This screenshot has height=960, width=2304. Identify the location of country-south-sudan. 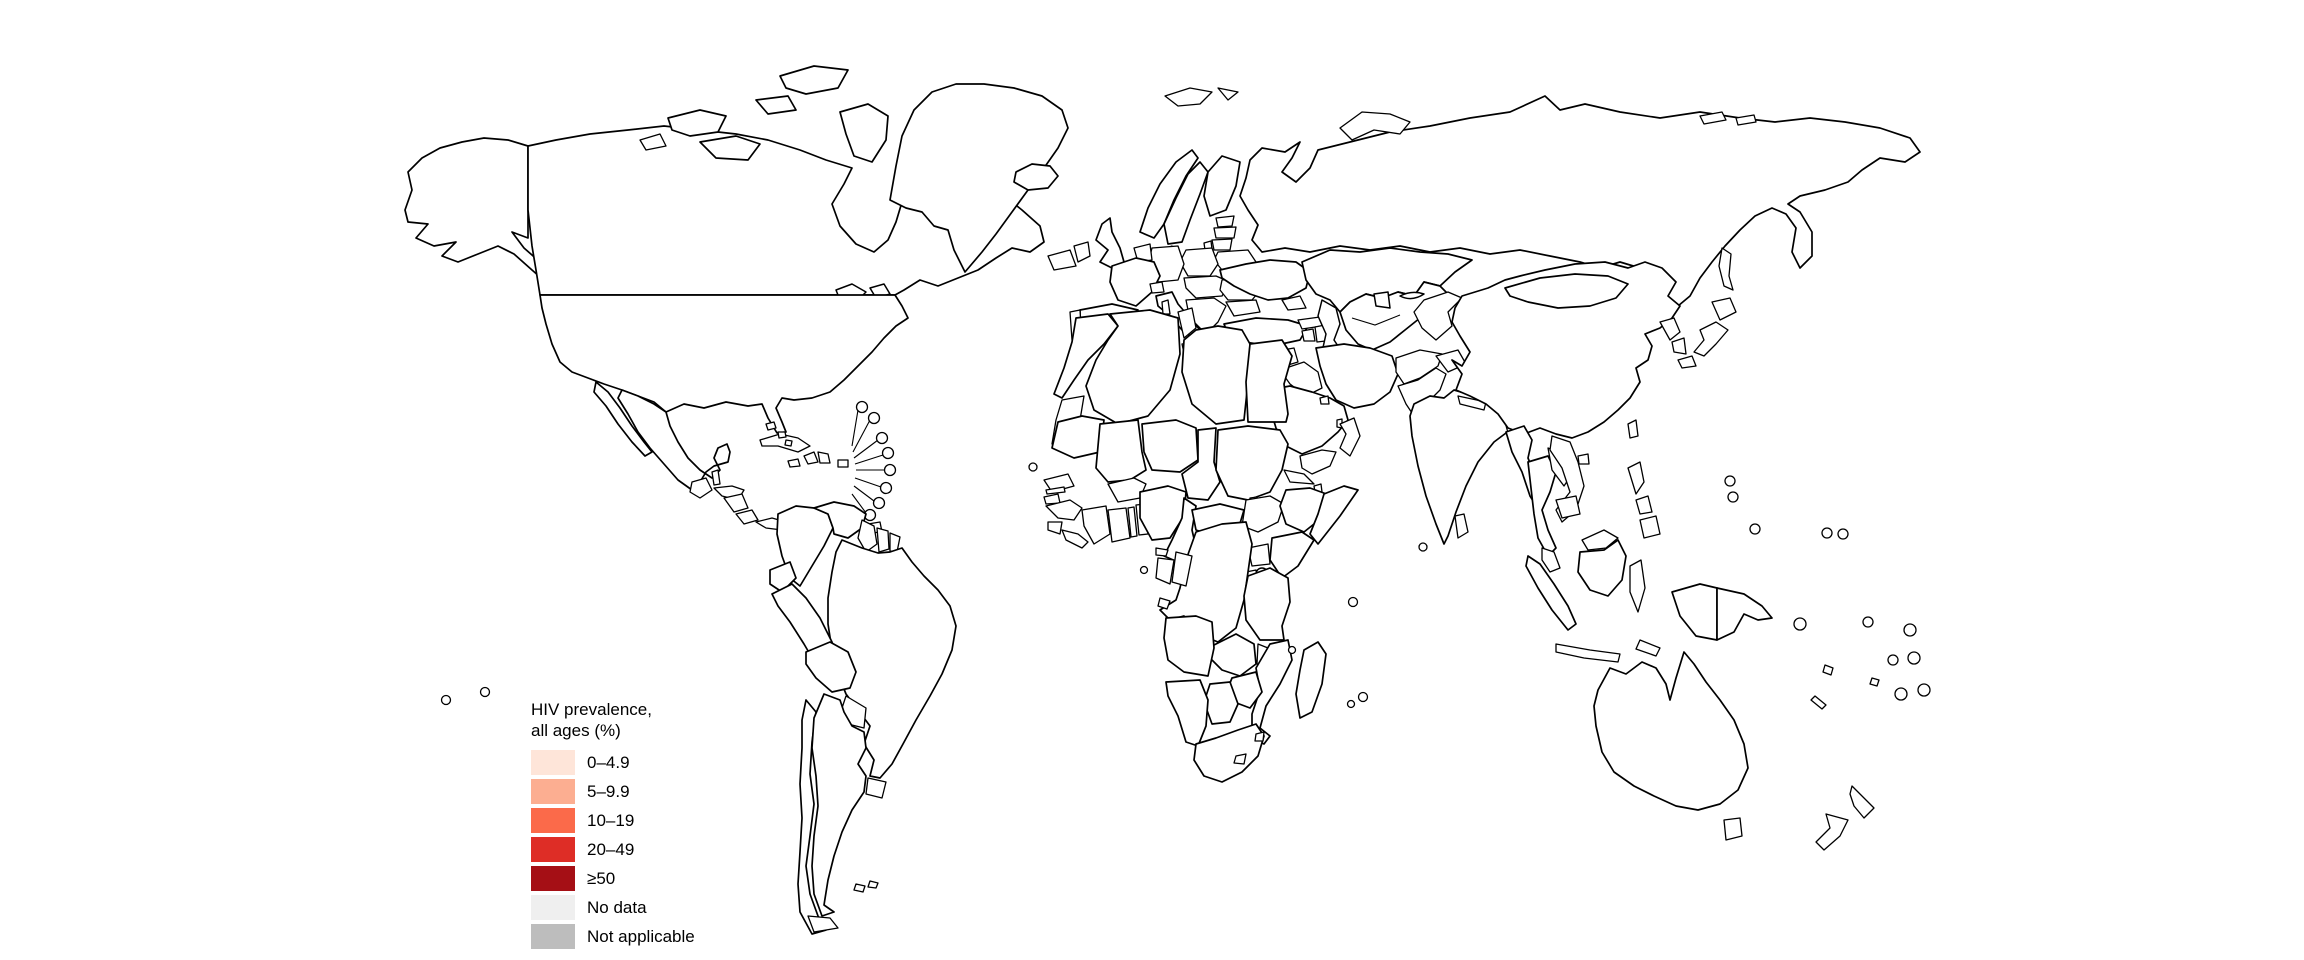
(1263, 514).